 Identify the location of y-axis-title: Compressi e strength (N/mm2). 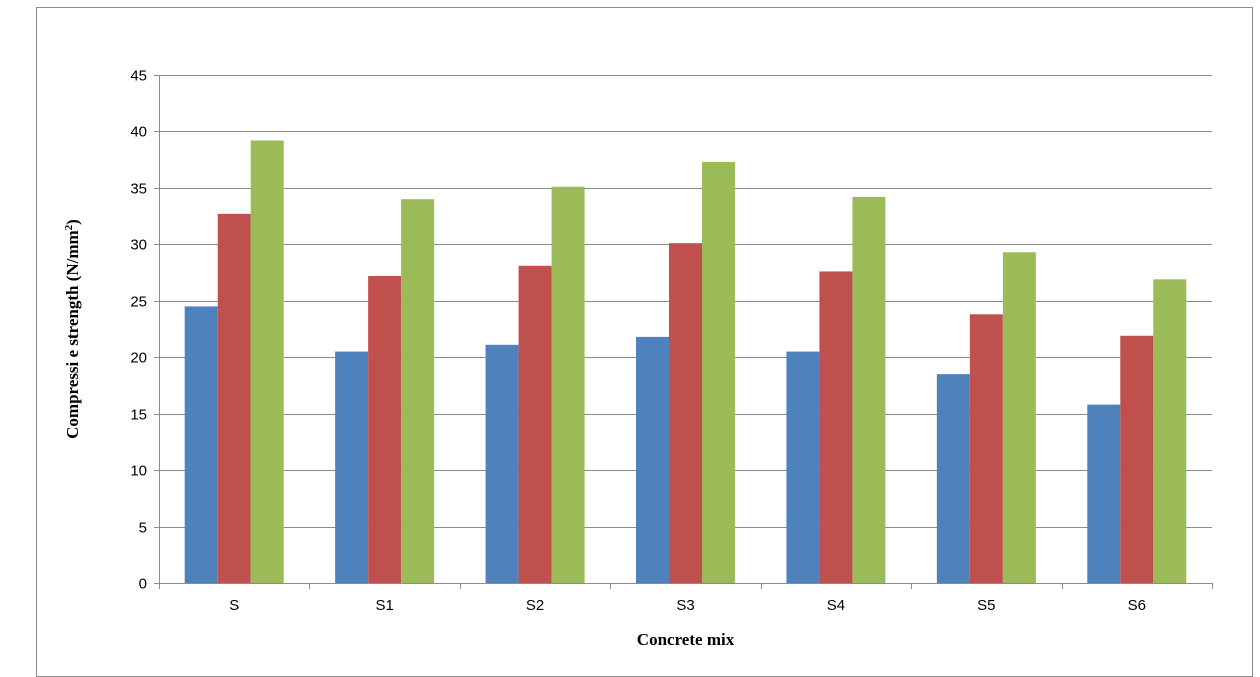
(72, 329).